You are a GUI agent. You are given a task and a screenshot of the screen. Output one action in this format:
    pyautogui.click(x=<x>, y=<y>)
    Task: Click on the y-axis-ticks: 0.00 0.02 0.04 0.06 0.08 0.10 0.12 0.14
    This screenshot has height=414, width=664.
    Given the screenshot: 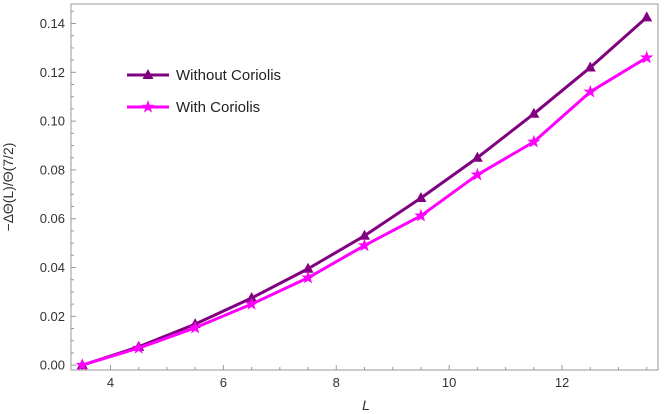 What is the action you would take?
    pyautogui.click(x=58, y=191)
    